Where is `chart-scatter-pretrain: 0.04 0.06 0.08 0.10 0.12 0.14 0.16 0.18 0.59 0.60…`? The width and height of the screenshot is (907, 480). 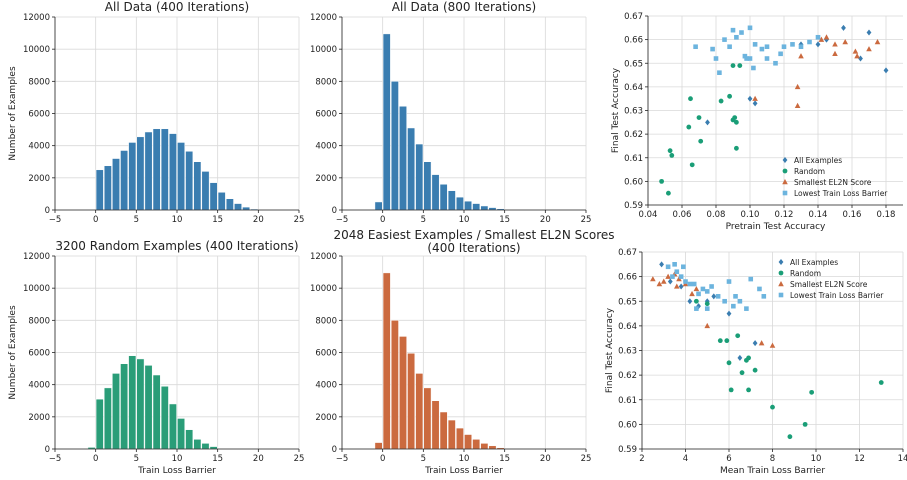 chart-scatter-pretrain: 0.04 0.06 0.08 0.10 0.12 0.14 0.16 0.18 0.59 0.60… is located at coordinates (757, 122).